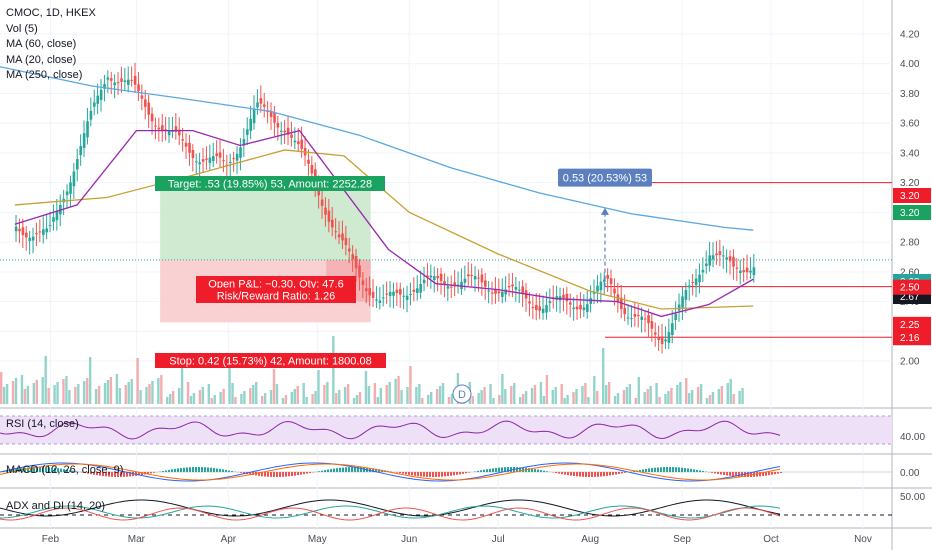  I want to click on stop-label-bg, so click(270, 360).